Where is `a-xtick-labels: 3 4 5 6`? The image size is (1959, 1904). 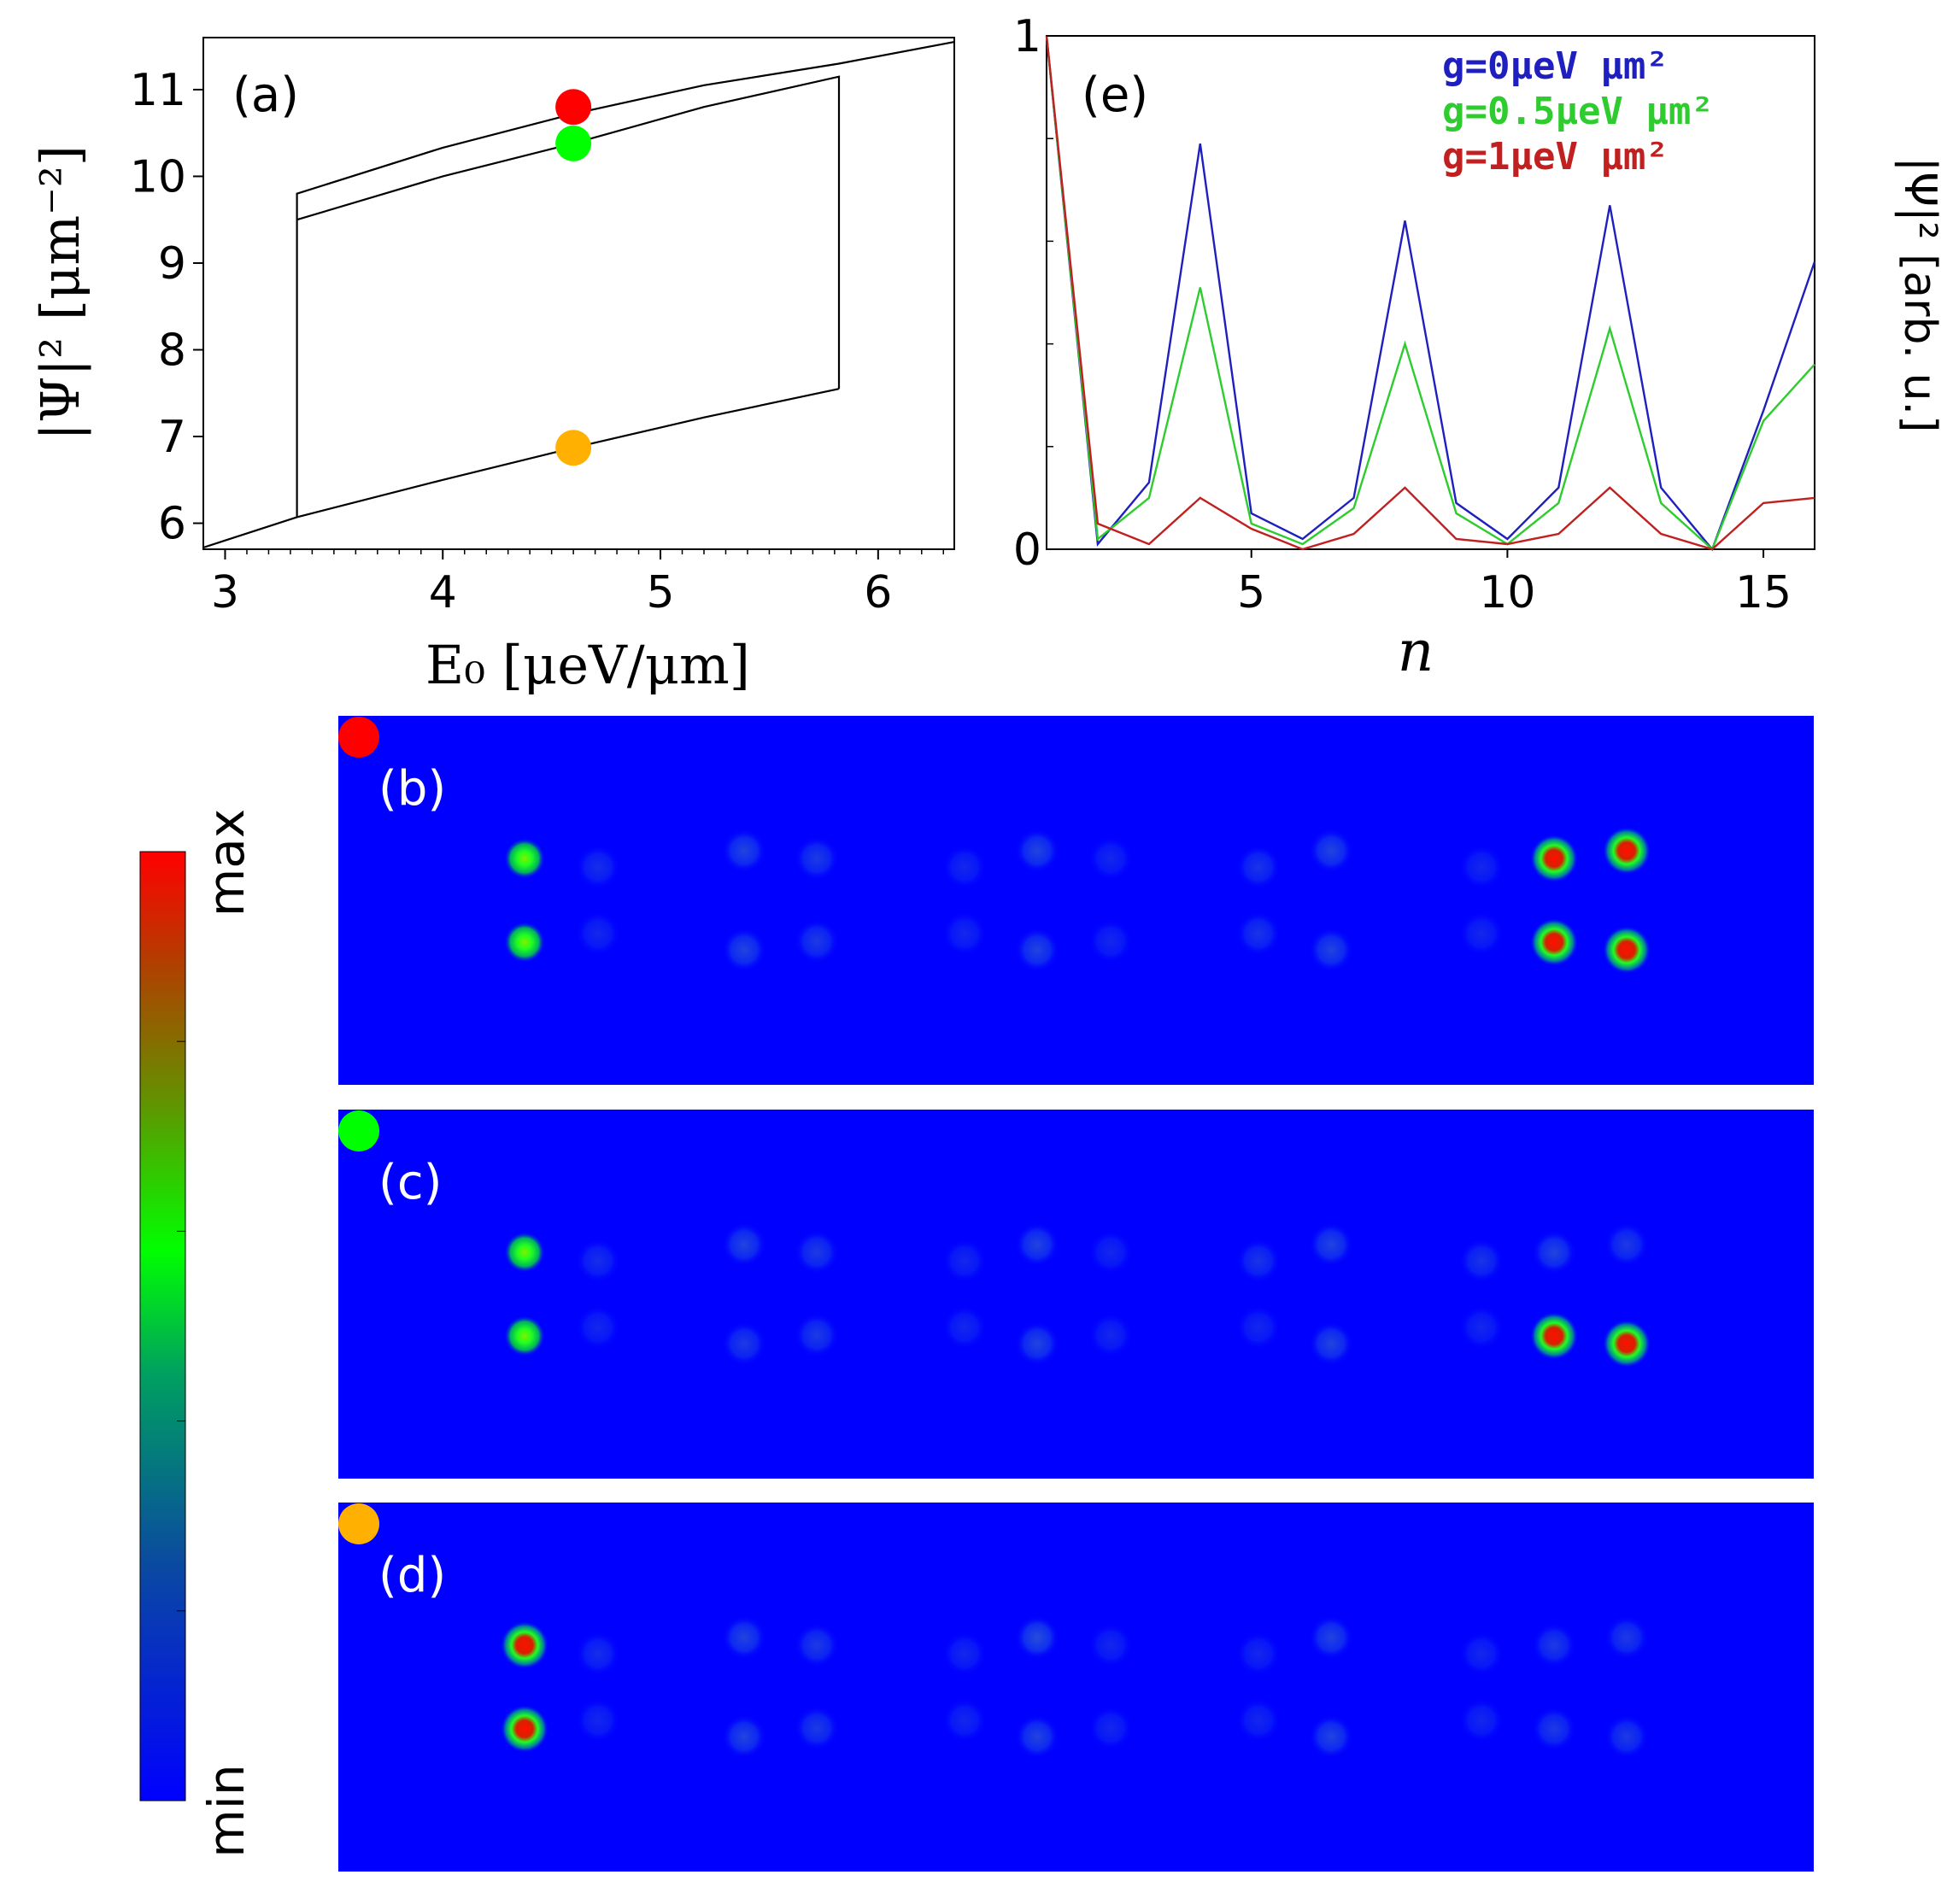
a-xtick-labels: 3 4 5 6 is located at coordinates (578, 583).